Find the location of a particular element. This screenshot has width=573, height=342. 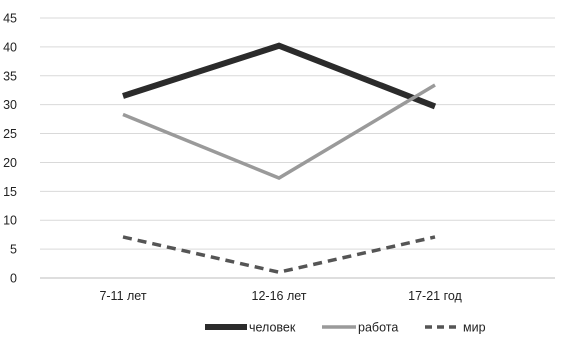

y-tick-label: 45 is located at coordinates (10, 19).